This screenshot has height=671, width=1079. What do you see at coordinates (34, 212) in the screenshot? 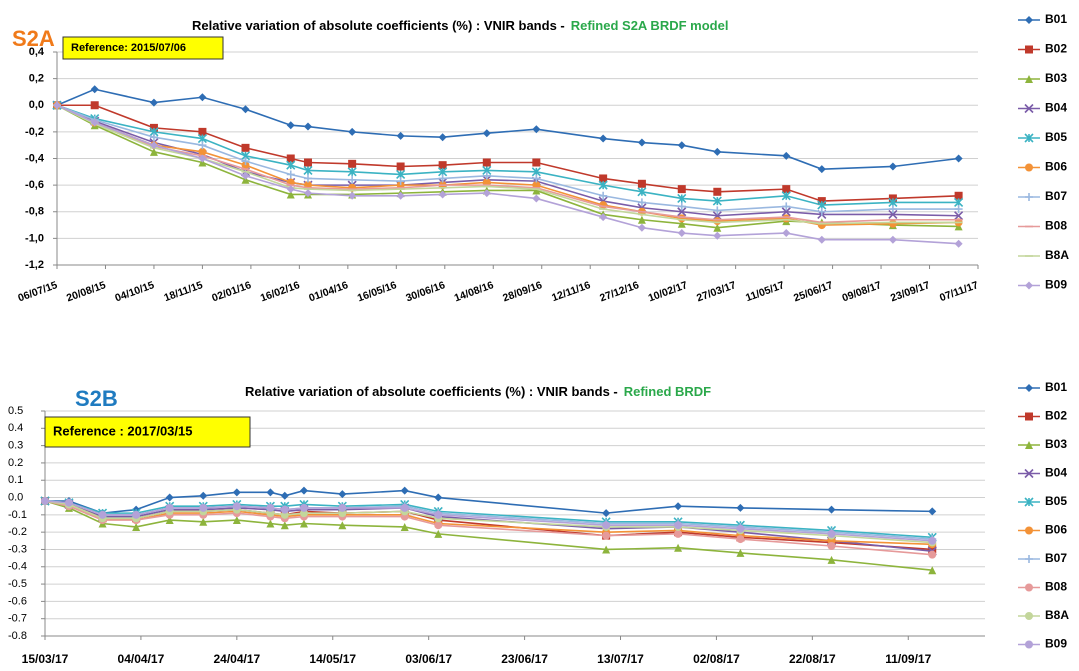
I see `y-tick-label: -0,8` at bounding box center [34, 212].